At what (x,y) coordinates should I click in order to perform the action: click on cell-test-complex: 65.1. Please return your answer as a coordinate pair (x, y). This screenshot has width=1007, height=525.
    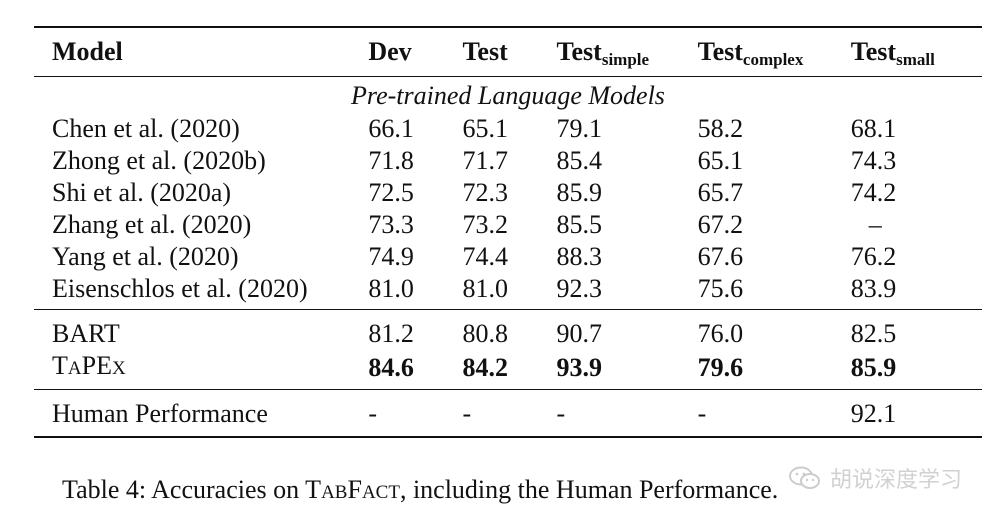
    Looking at the image, I should click on (720, 160).